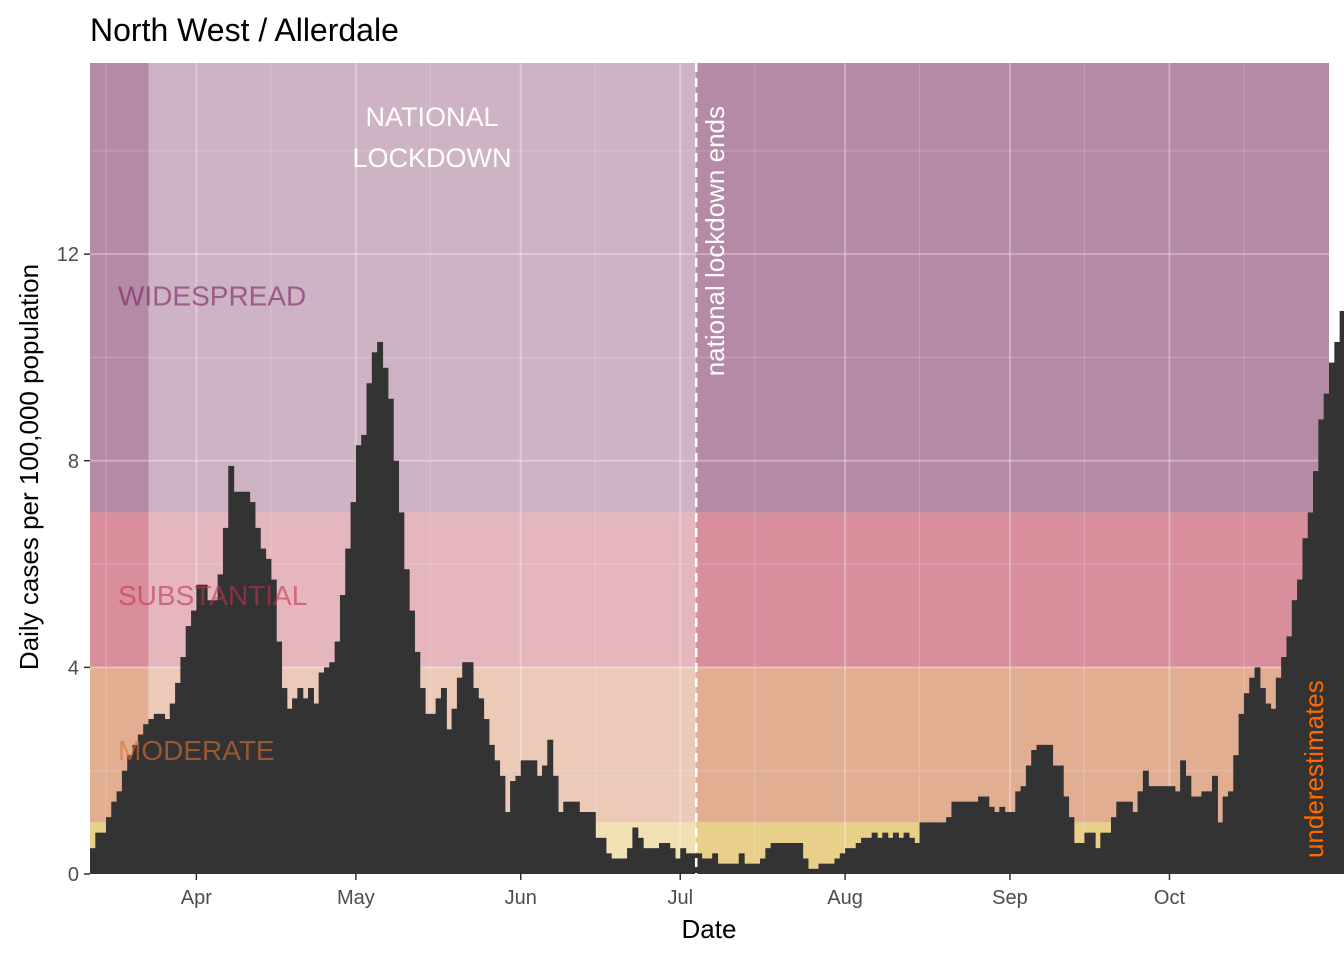 This screenshot has width=1344, height=960. Describe the element at coordinates (709, 929) in the screenshot. I see `x-axis-title: Date` at that location.